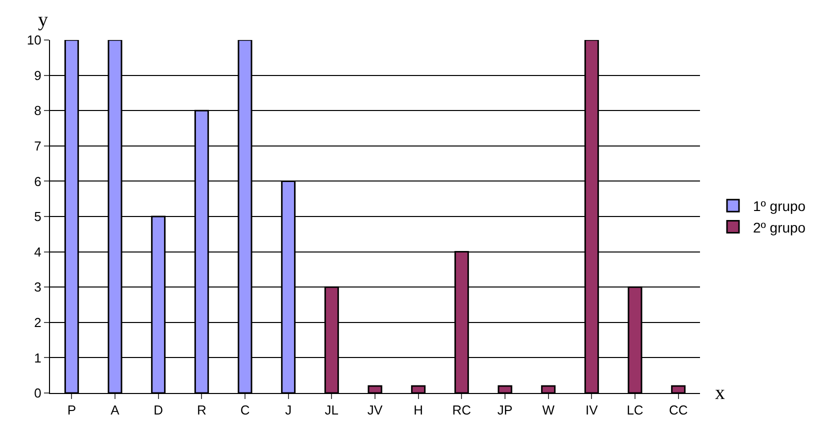 The image size is (840, 433). I want to click on y-tick-label: 8, so click(38, 110).